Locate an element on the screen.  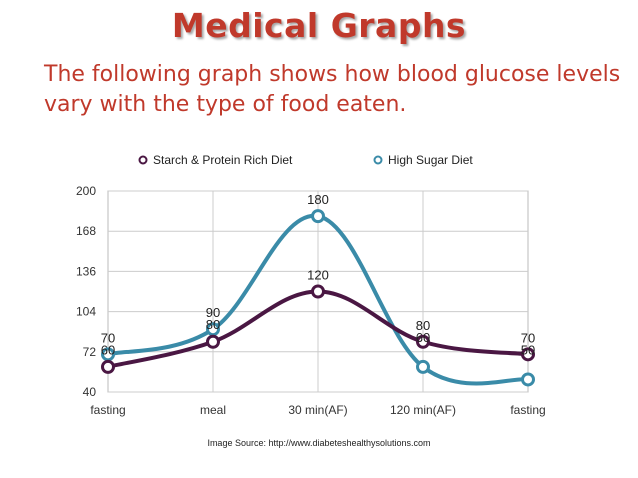
y-tick-label: 168 is located at coordinates (86, 231).